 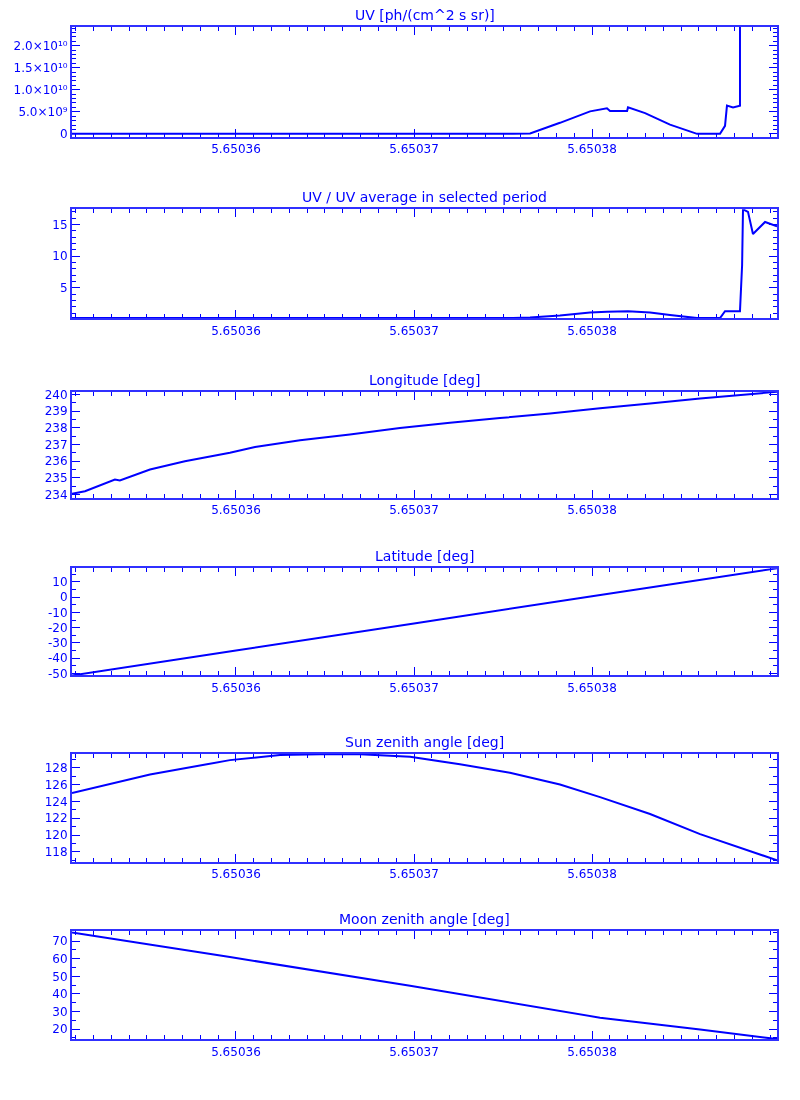 I want to click on chart-title: Longitude [deg], so click(x=425, y=380).